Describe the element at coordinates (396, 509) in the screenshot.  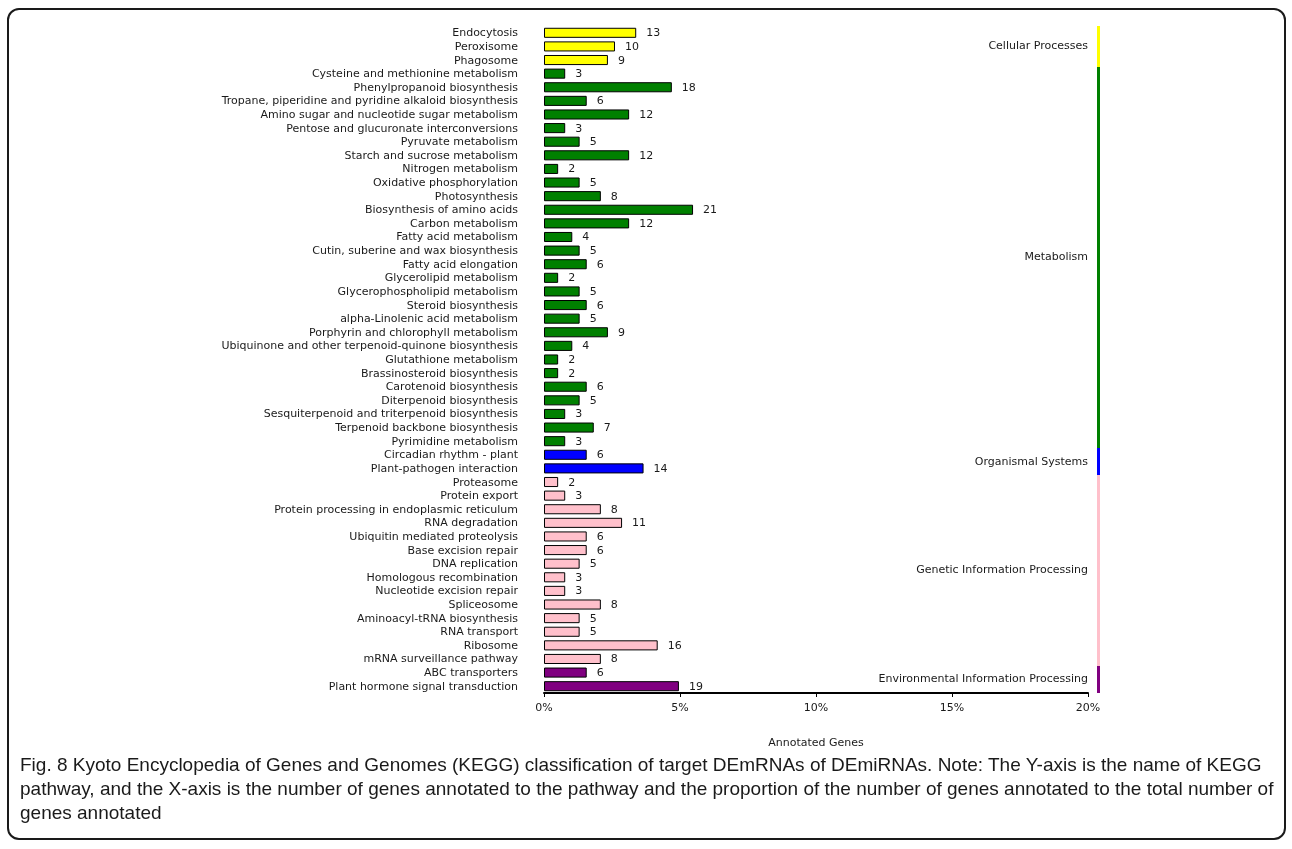
I see `y-tick-label: Protein processing in endoplasmic reticulum` at that location.